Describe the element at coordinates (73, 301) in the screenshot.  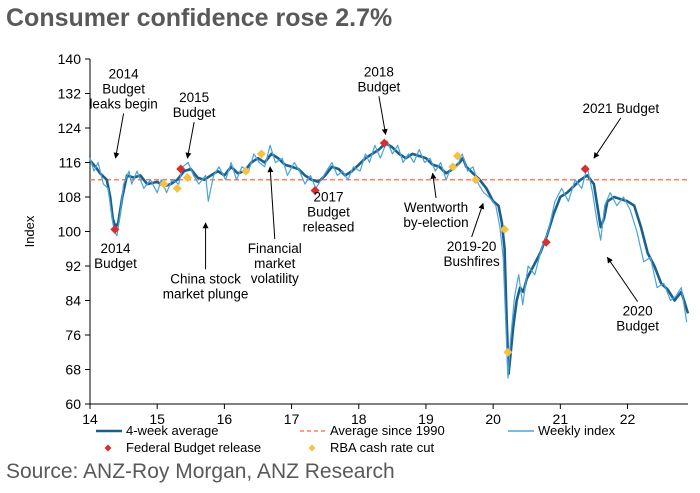
I see `y-tick-label: 84` at that location.